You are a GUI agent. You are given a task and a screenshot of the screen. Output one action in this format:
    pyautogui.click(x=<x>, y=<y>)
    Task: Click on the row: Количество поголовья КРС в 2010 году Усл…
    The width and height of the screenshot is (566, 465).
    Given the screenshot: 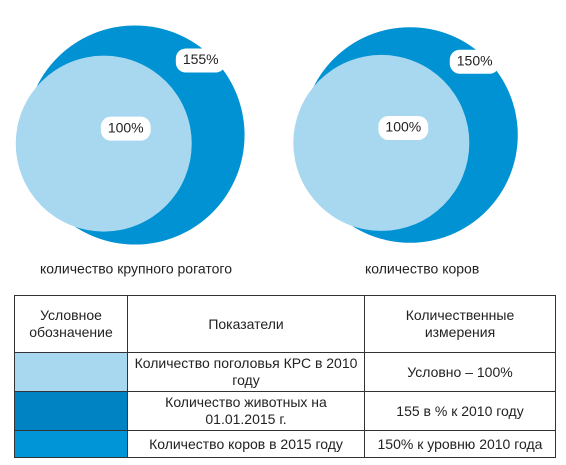 What is the action you would take?
    pyautogui.click(x=285, y=372)
    